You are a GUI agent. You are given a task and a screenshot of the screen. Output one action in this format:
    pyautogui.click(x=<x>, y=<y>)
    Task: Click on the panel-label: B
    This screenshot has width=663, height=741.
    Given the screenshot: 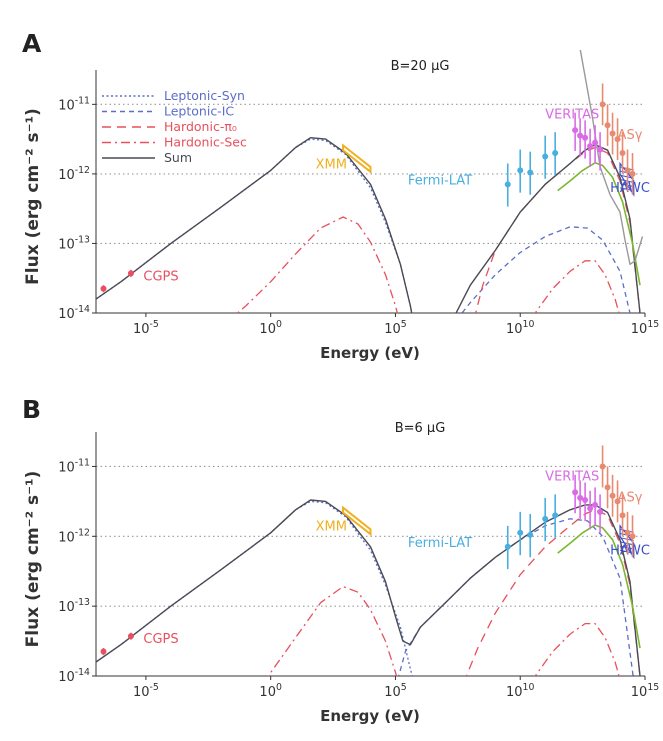 What is the action you would take?
    pyautogui.click(x=31, y=409)
    